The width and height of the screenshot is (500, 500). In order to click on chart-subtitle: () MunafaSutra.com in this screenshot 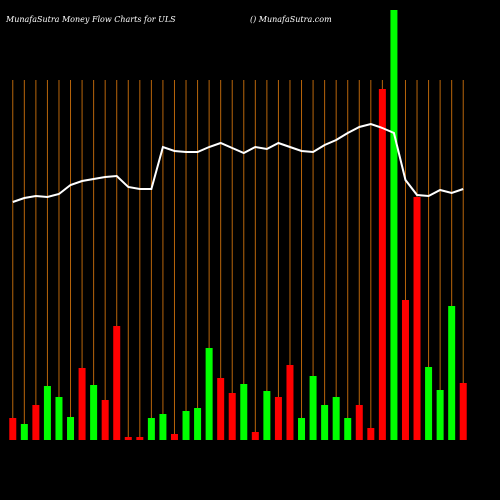, I will do `click(291, 19)`.